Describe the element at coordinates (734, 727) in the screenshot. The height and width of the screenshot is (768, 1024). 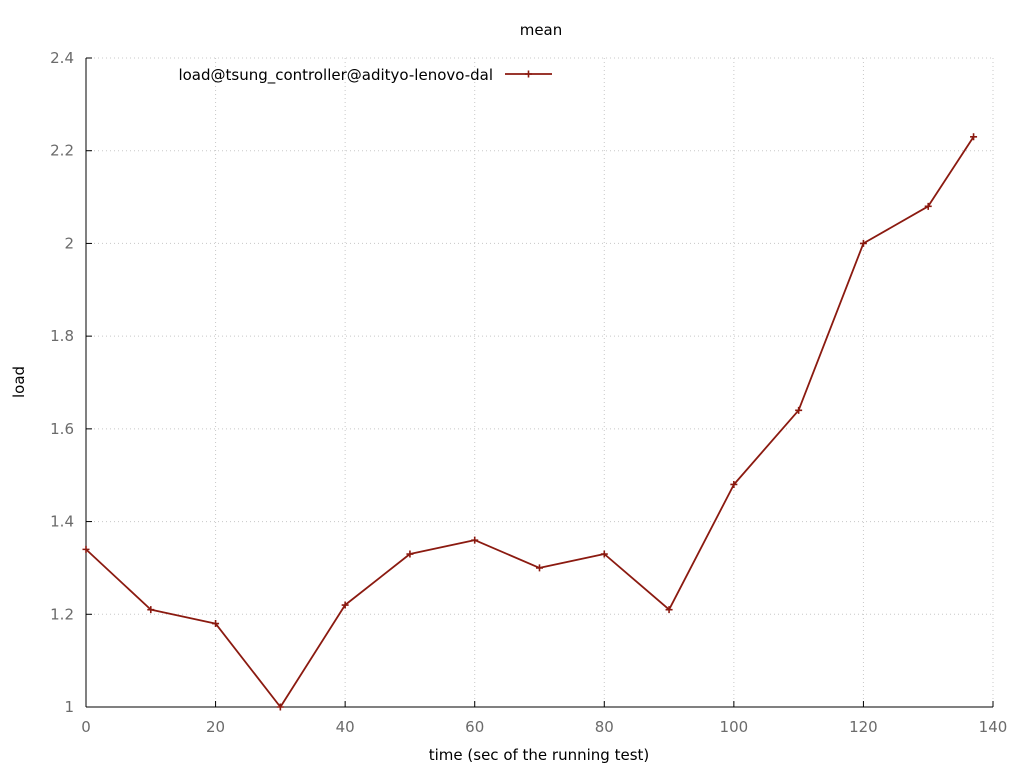
I see `x-tick-label: 100` at that location.